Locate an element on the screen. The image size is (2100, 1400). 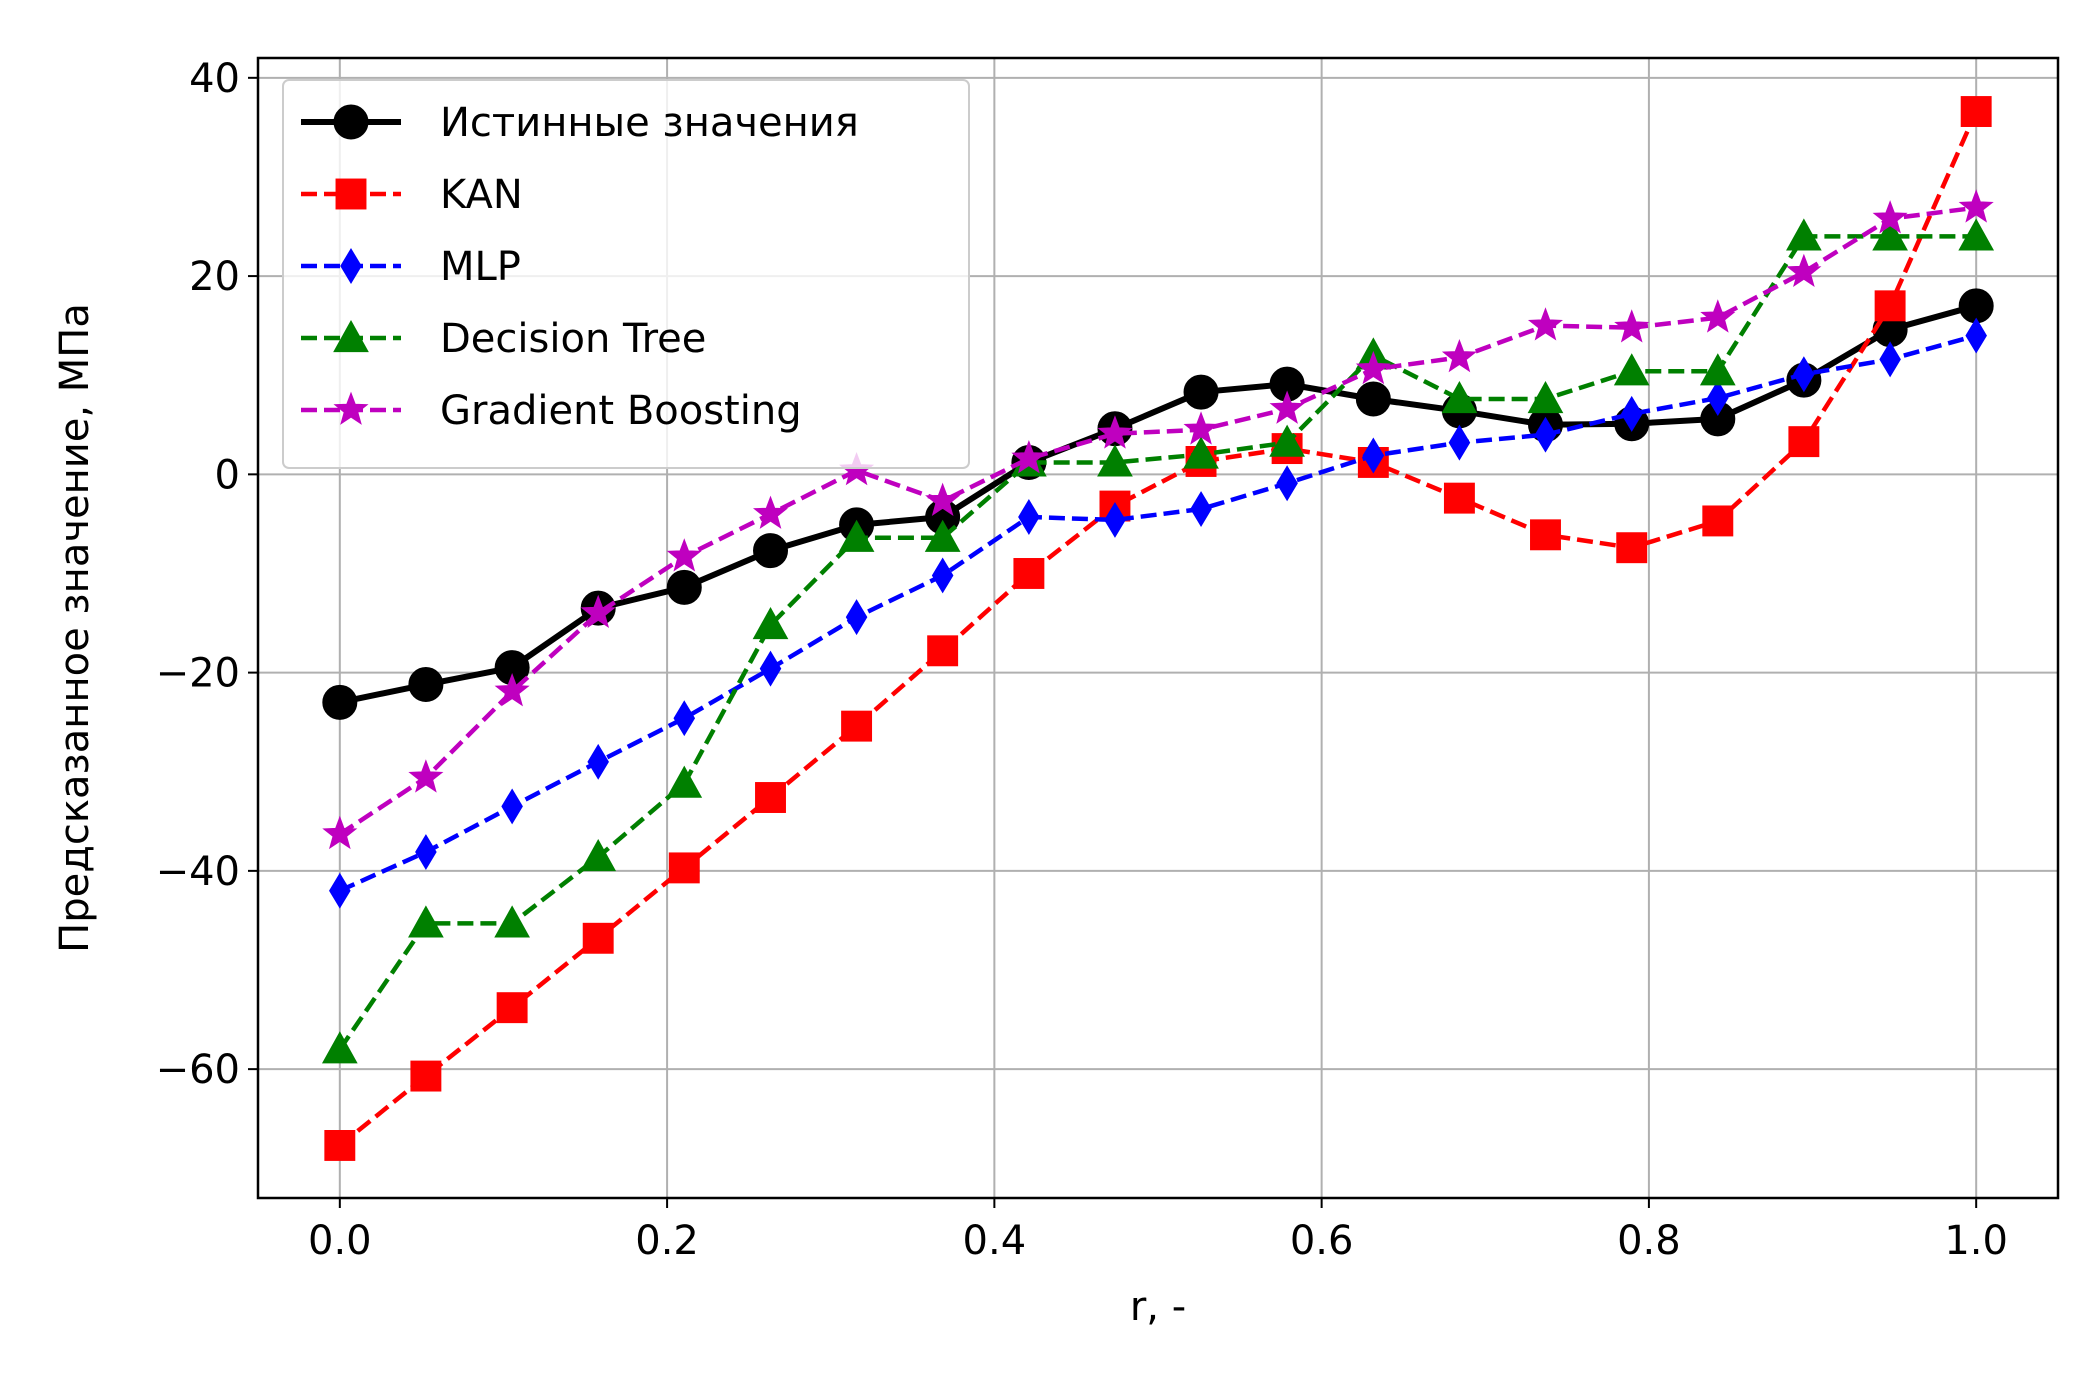
legend-label: KAN is located at coordinates (481, 195).